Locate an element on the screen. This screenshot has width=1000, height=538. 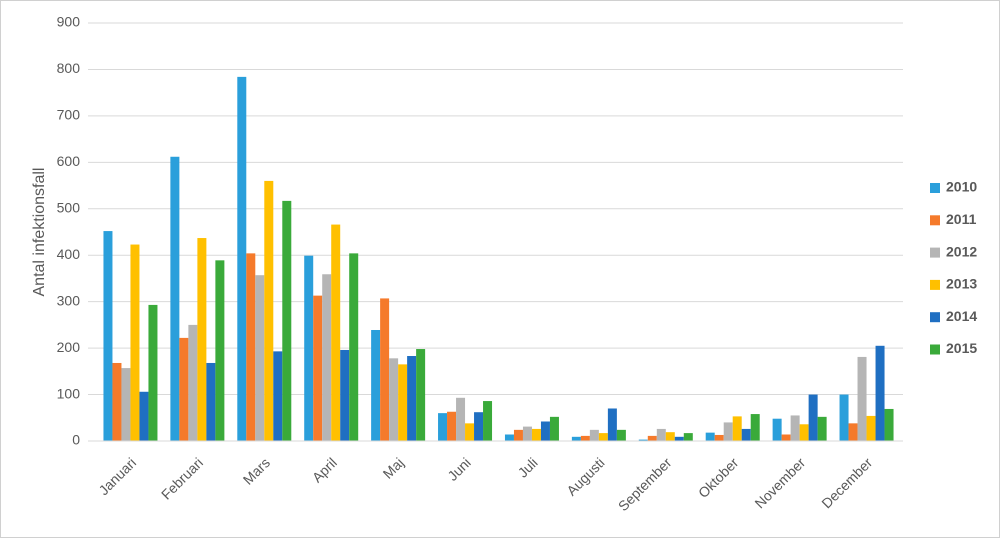
y-tick-label: 400 is located at coordinates (69, 254).